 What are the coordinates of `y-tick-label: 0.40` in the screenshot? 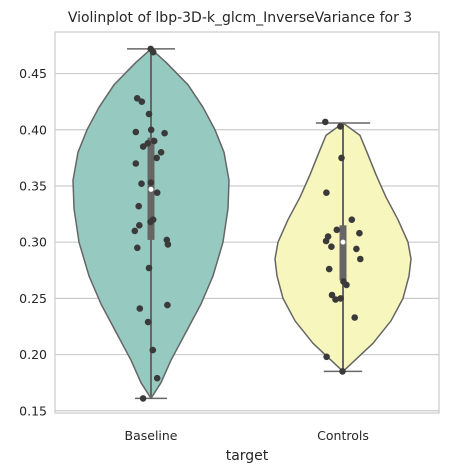 It's located at (33, 129).